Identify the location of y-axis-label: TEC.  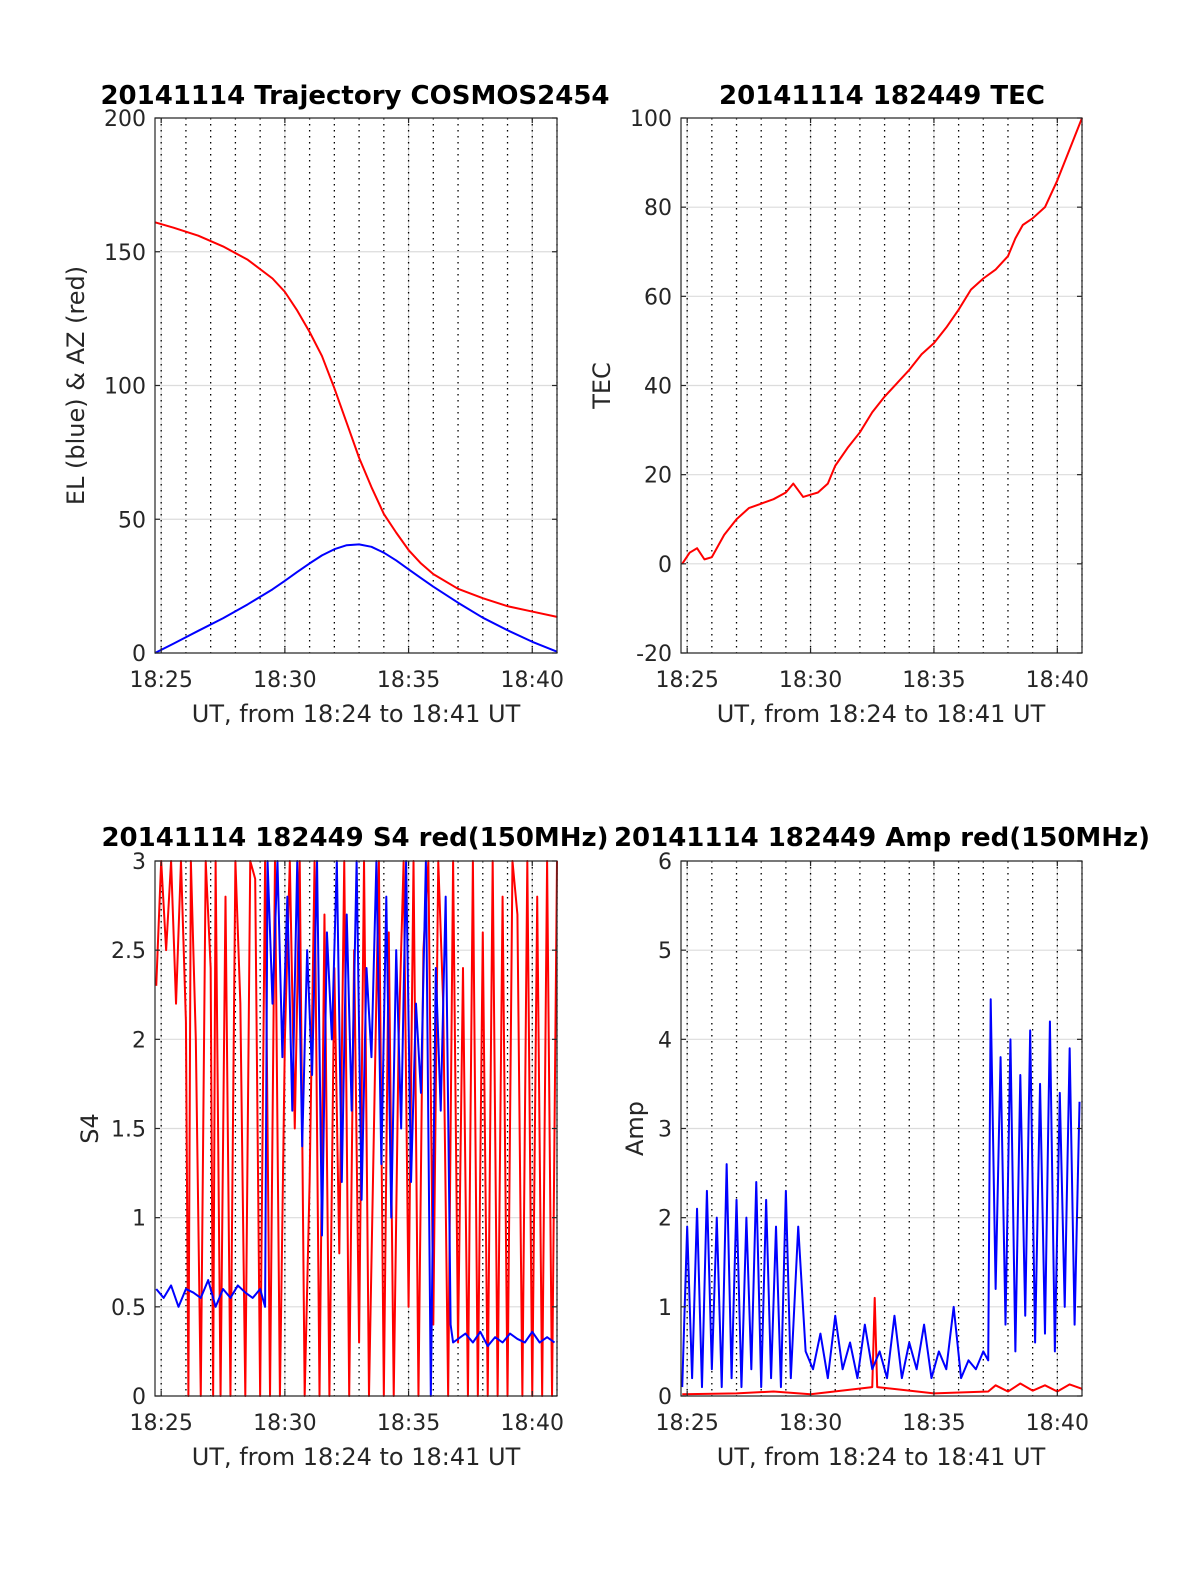
(602, 386).